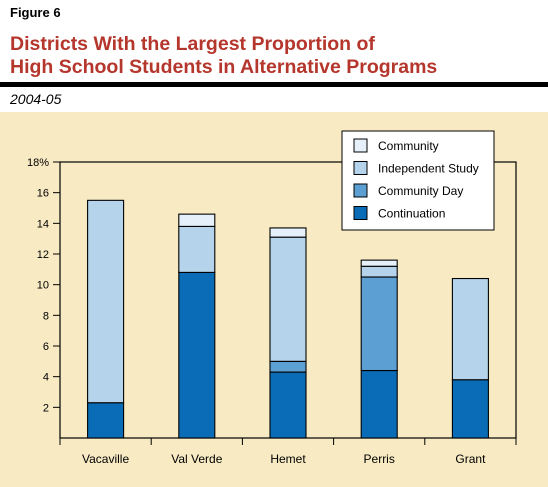 The image size is (548, 487). What do you see at coordinates (196, 459) in the screenshot?
I see `x-category-label: Val Verde` at bounding box center [196, 459].